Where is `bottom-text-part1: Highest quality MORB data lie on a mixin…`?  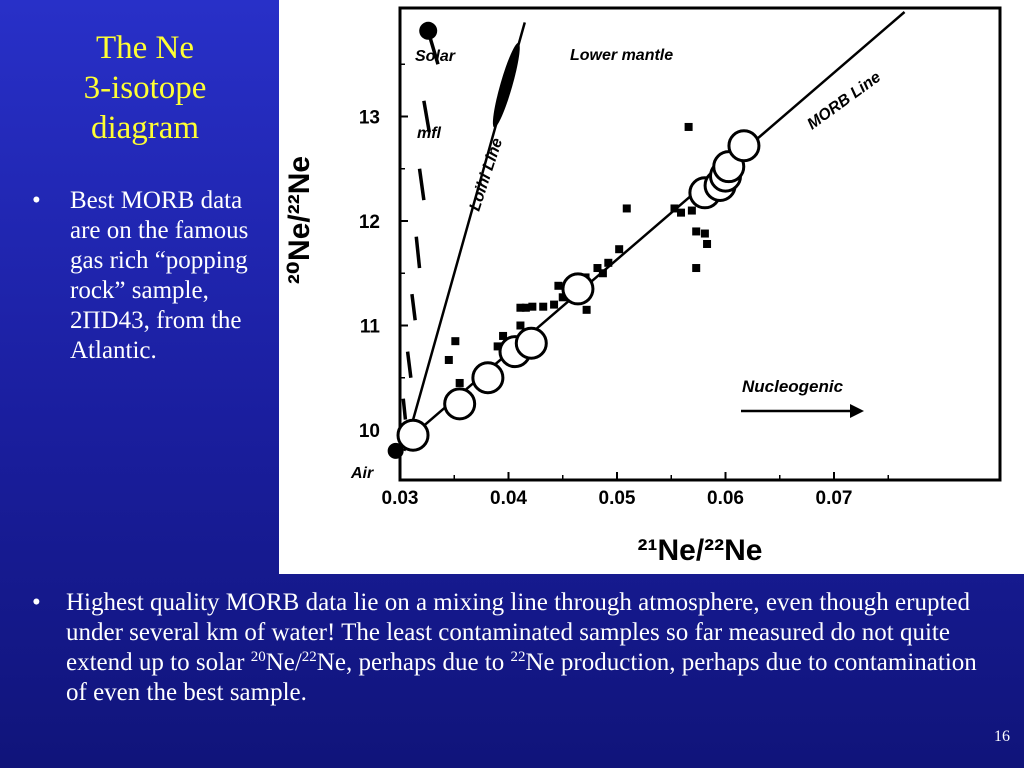 bottom-text-part1: Highest quality MORB data lie on a mixin… is located at coordinates (518, 632).